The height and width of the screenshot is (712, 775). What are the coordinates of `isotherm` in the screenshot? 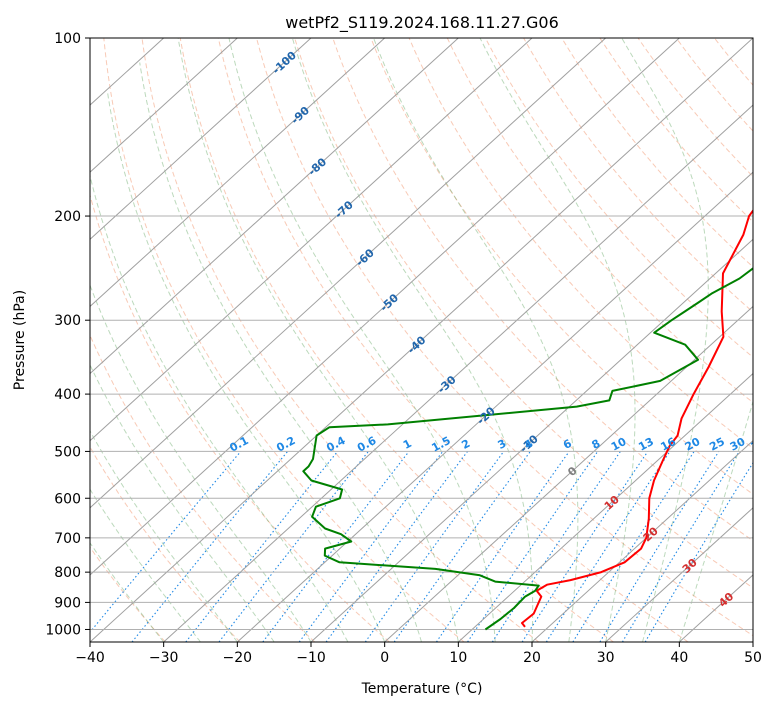 It's located at (764, 340).